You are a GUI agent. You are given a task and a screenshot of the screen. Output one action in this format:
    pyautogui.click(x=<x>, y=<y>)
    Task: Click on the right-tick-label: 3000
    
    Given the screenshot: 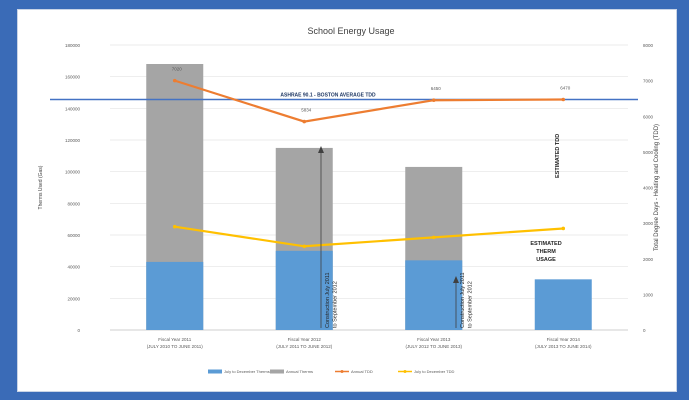 What is the action you would take?
    pyautogui.click(x=648, y=223)
    